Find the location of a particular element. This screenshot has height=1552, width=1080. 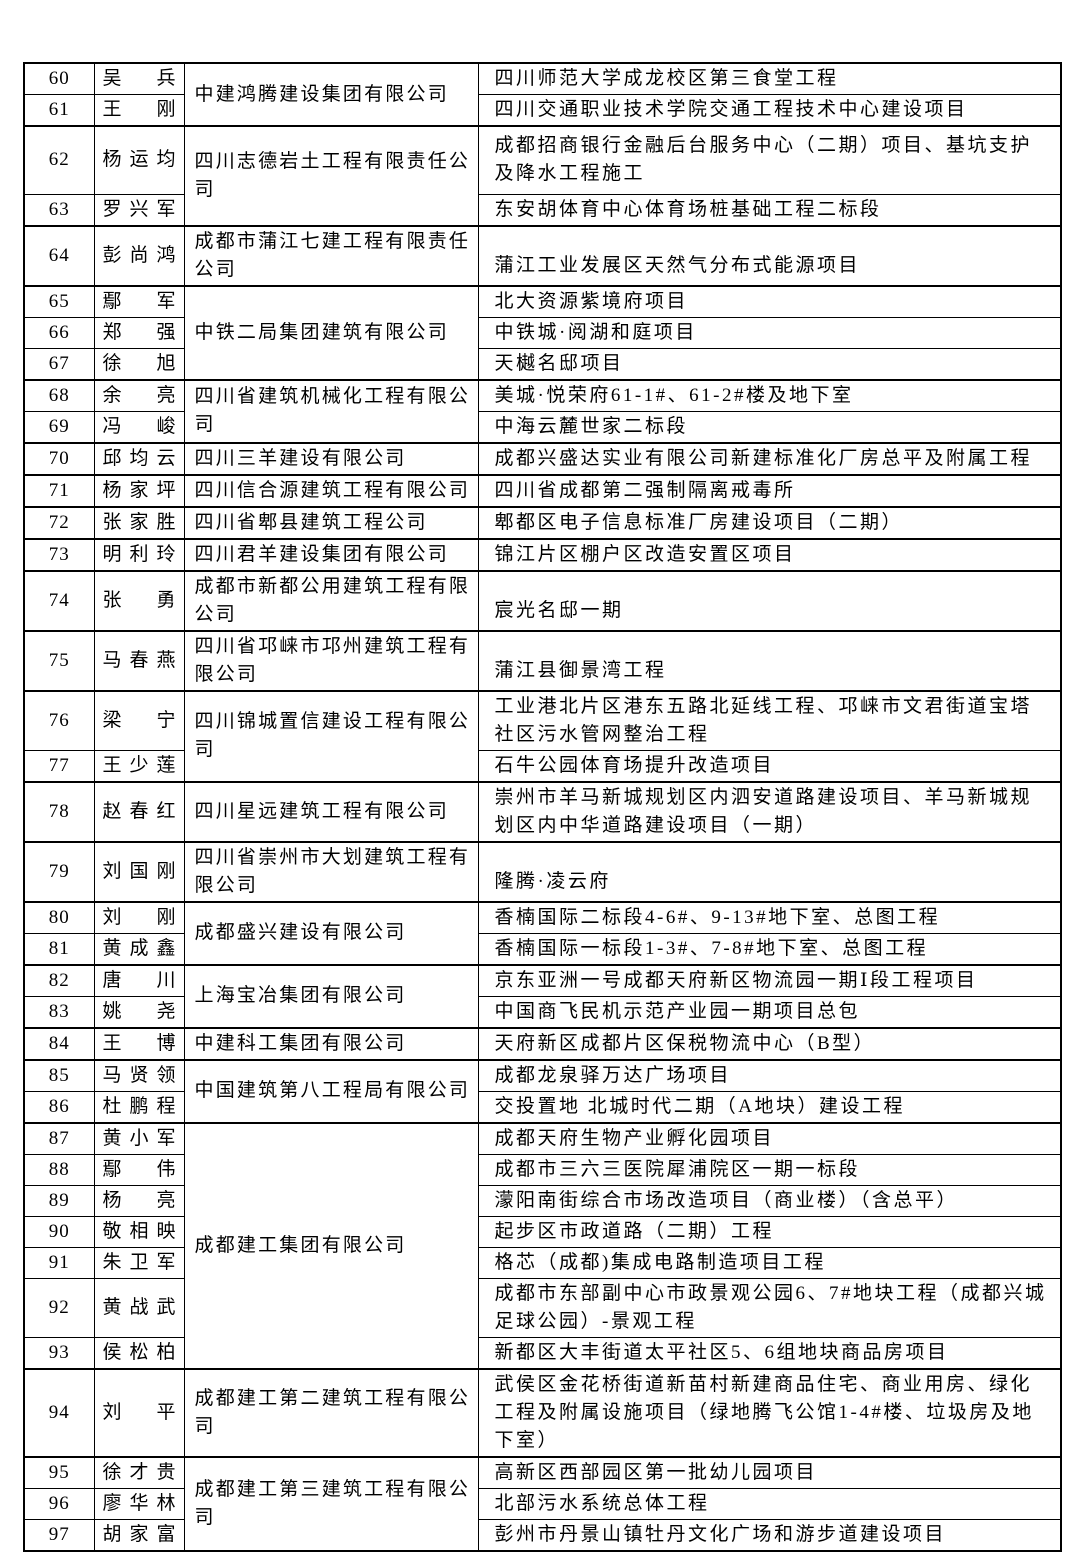

person-name-cell: 刘国刚 is located at coordinates (139, 871).